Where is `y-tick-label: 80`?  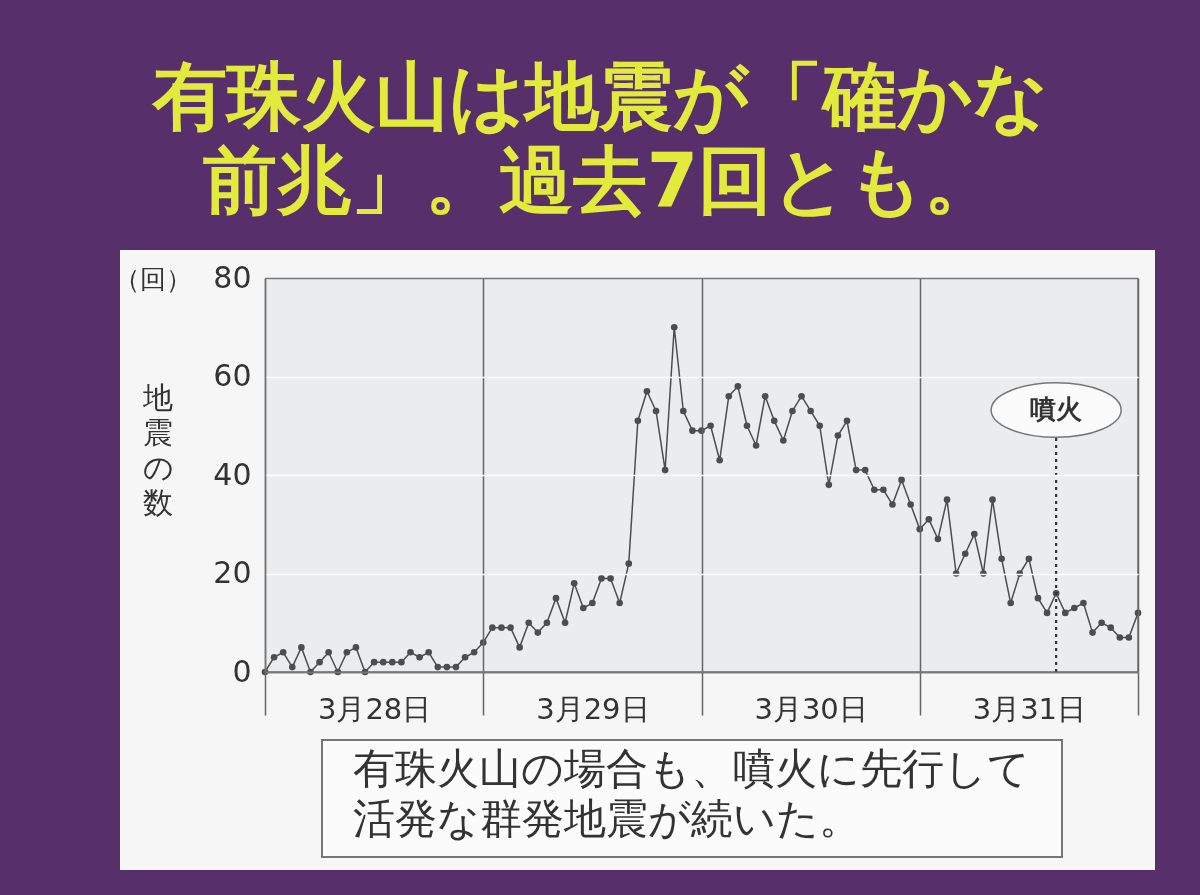
y-tick-label: 80 is located at coordinates (232, 277).